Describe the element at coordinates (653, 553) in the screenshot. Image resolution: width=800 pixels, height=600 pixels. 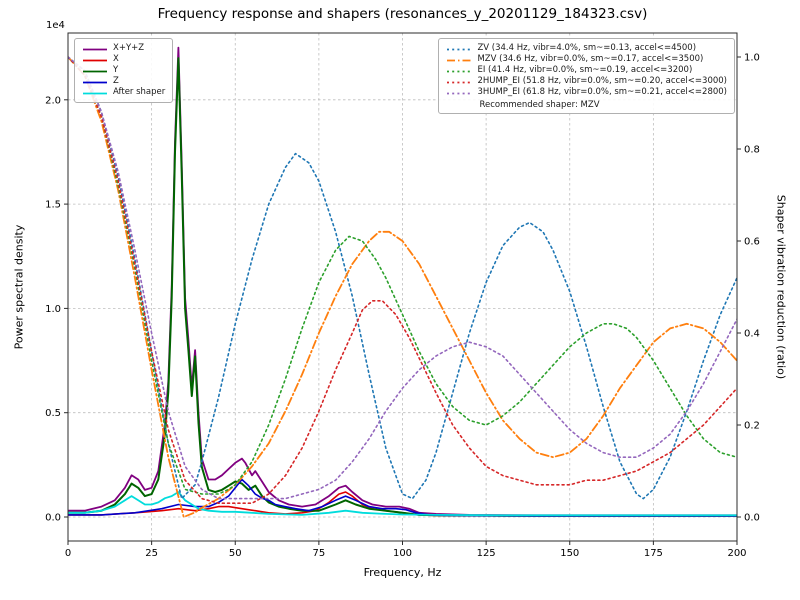
I see `x-tick-label: 175` at that location.